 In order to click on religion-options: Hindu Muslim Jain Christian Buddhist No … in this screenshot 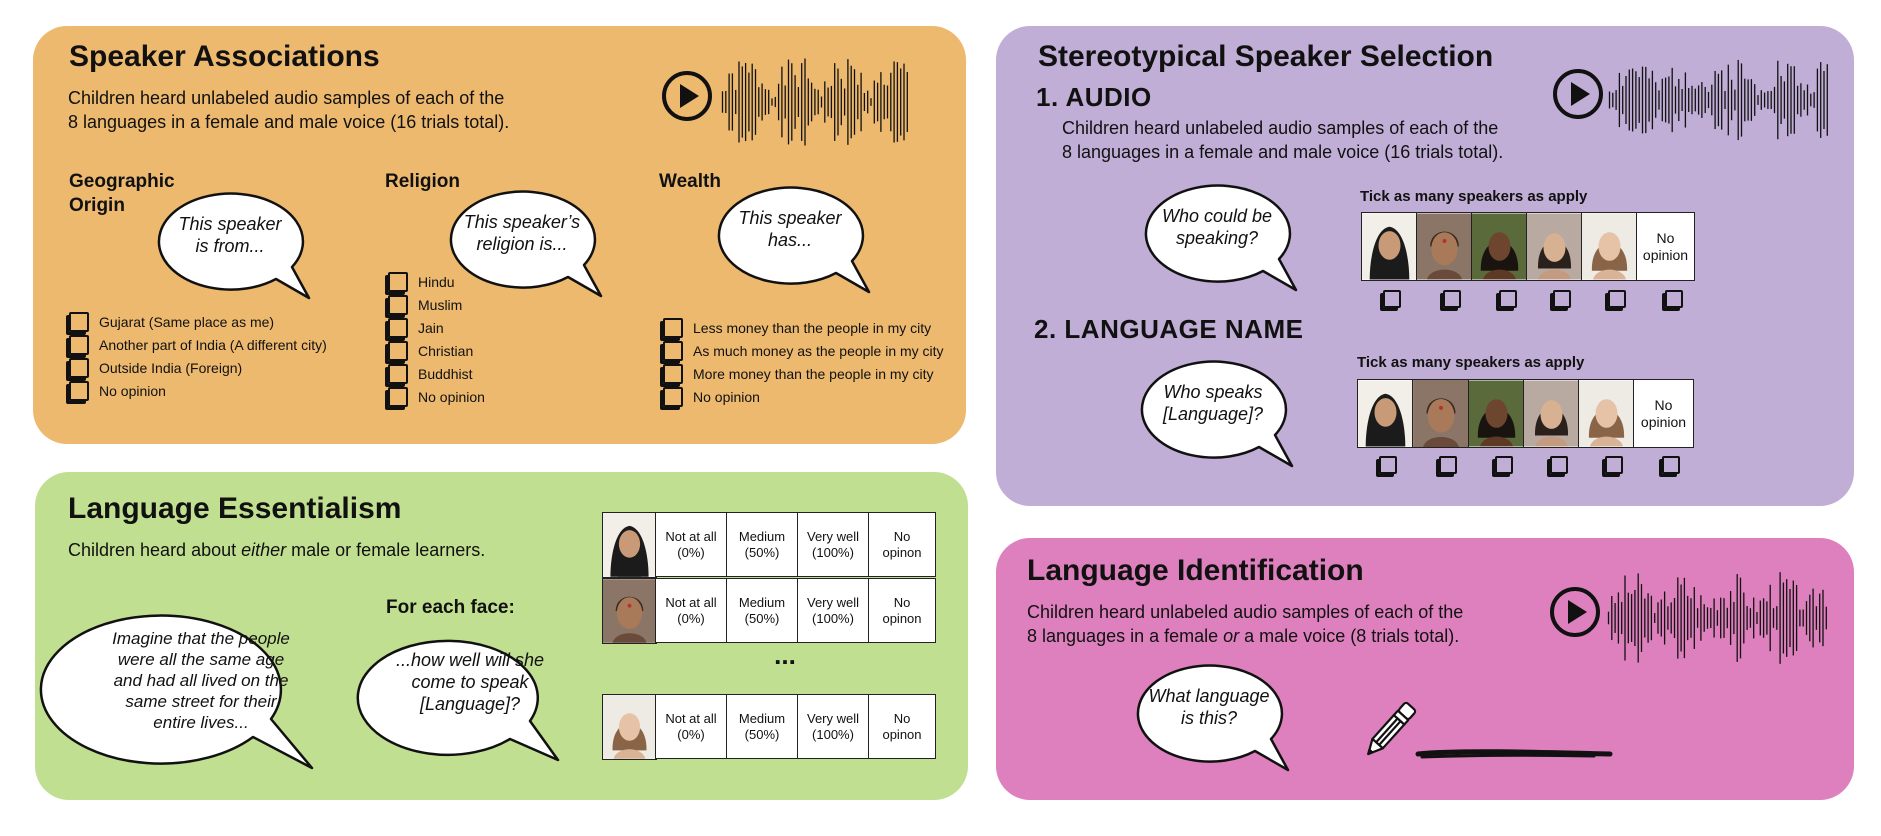, I will do `click(435, 339)`.